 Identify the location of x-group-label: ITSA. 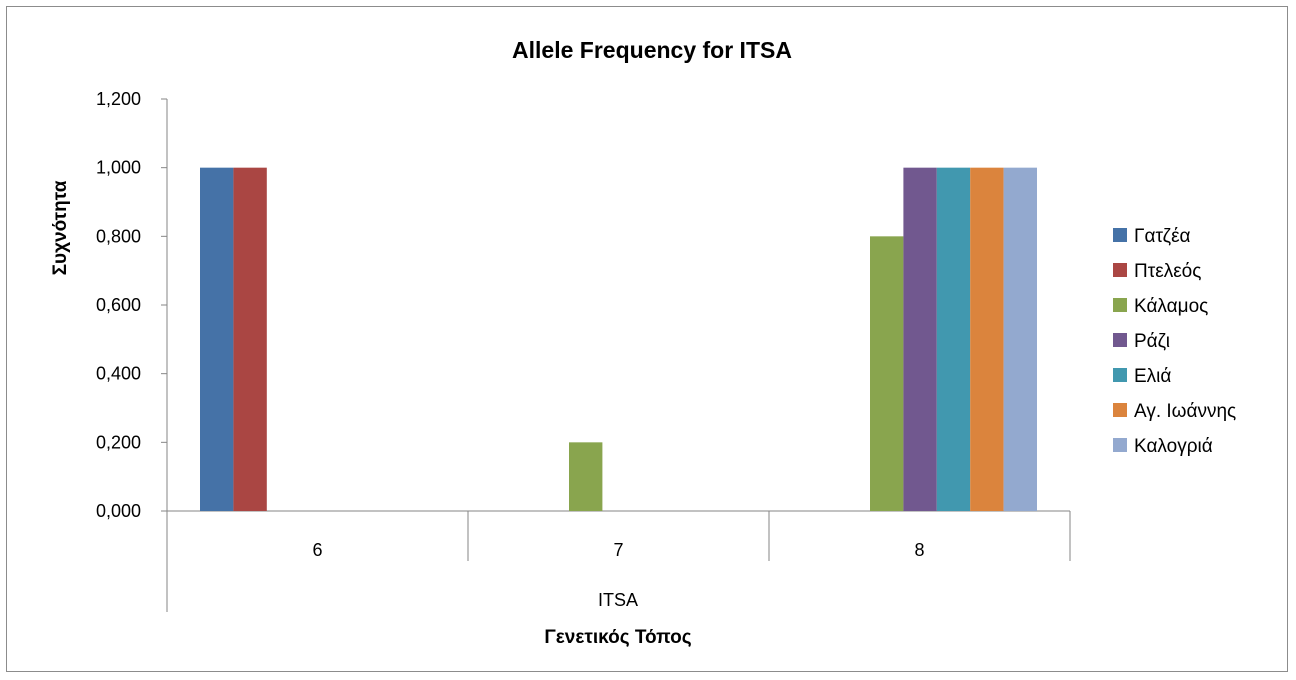
(618, 600).